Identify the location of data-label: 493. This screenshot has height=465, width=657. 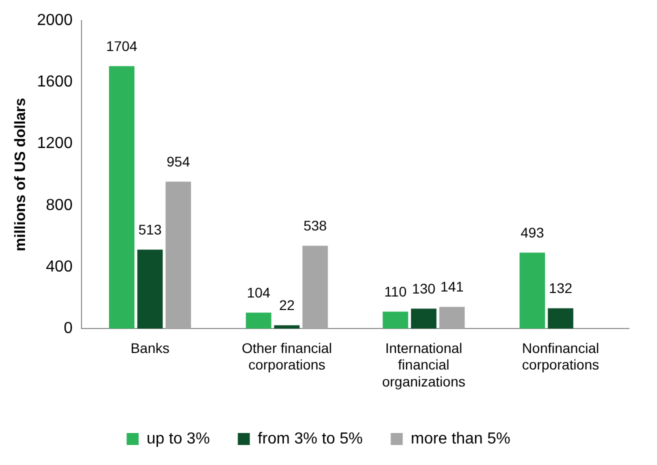
(532, 232).